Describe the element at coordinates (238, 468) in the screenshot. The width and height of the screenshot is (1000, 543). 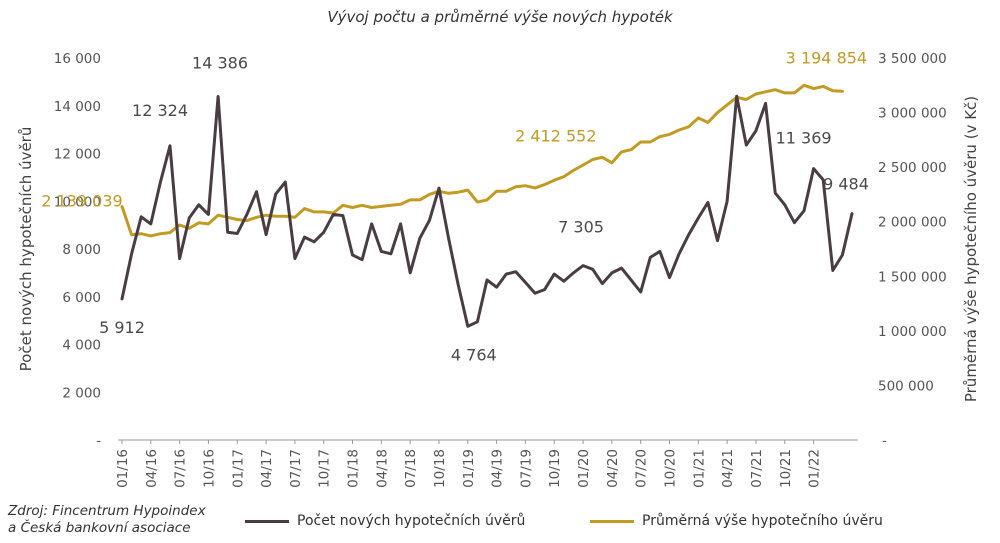
I see `x-tick-label: 01/17` at that location.